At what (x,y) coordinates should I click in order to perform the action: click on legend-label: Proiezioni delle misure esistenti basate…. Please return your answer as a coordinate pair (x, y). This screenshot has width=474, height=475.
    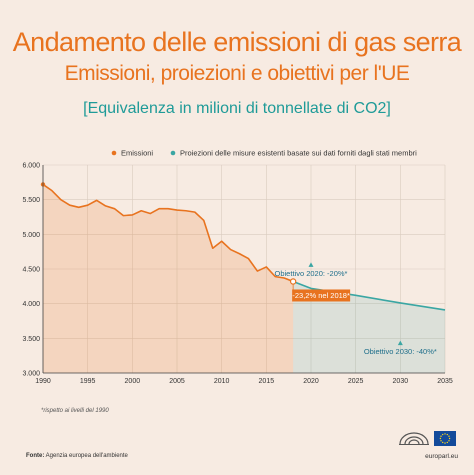
    Looking at the image, I should click on (298, 153).